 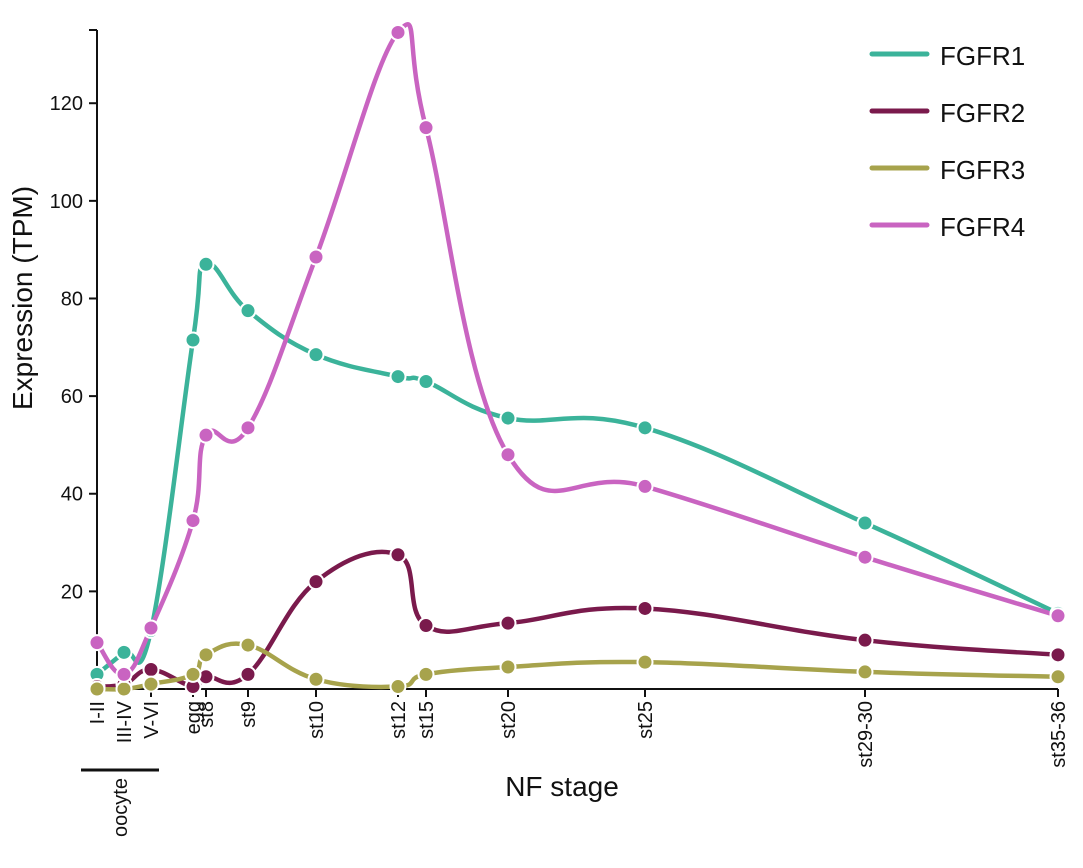 What do you see at coordinates (248, 645) in the screenshot?
I see `data-point-fgfr3-st9` at bounding box center [248, 645].